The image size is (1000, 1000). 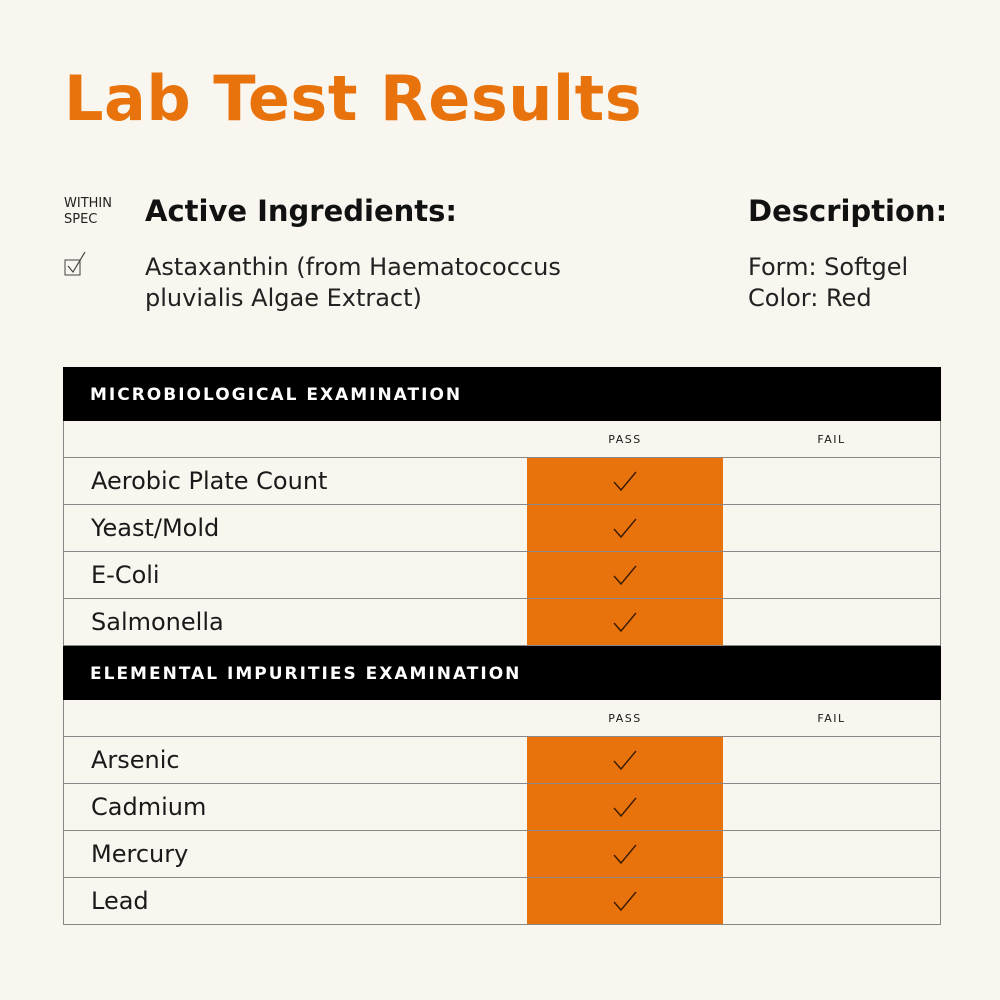 What do you see at coordinates (502, 528) in the screenshot?
I see `table-row: Yeast/Mold` at bounding box center [502, 528].